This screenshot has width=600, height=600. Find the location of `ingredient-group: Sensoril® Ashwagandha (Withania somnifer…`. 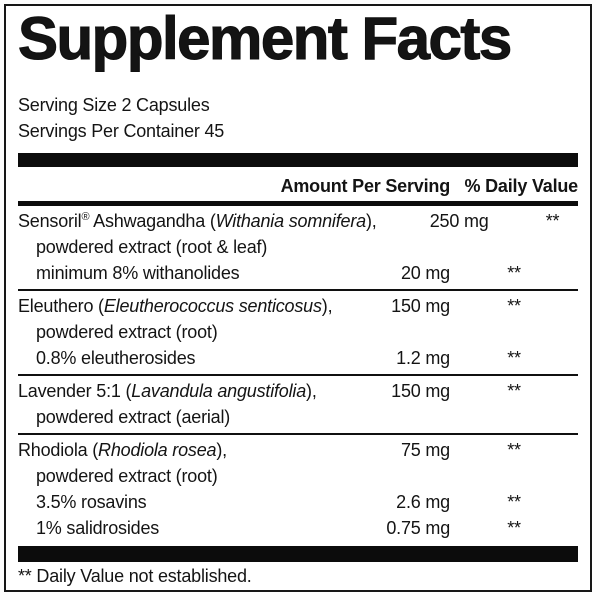

ingredient-group: Sensoril® Ashwagandha (Withania somnifer… is located at coordinates (298, 248).